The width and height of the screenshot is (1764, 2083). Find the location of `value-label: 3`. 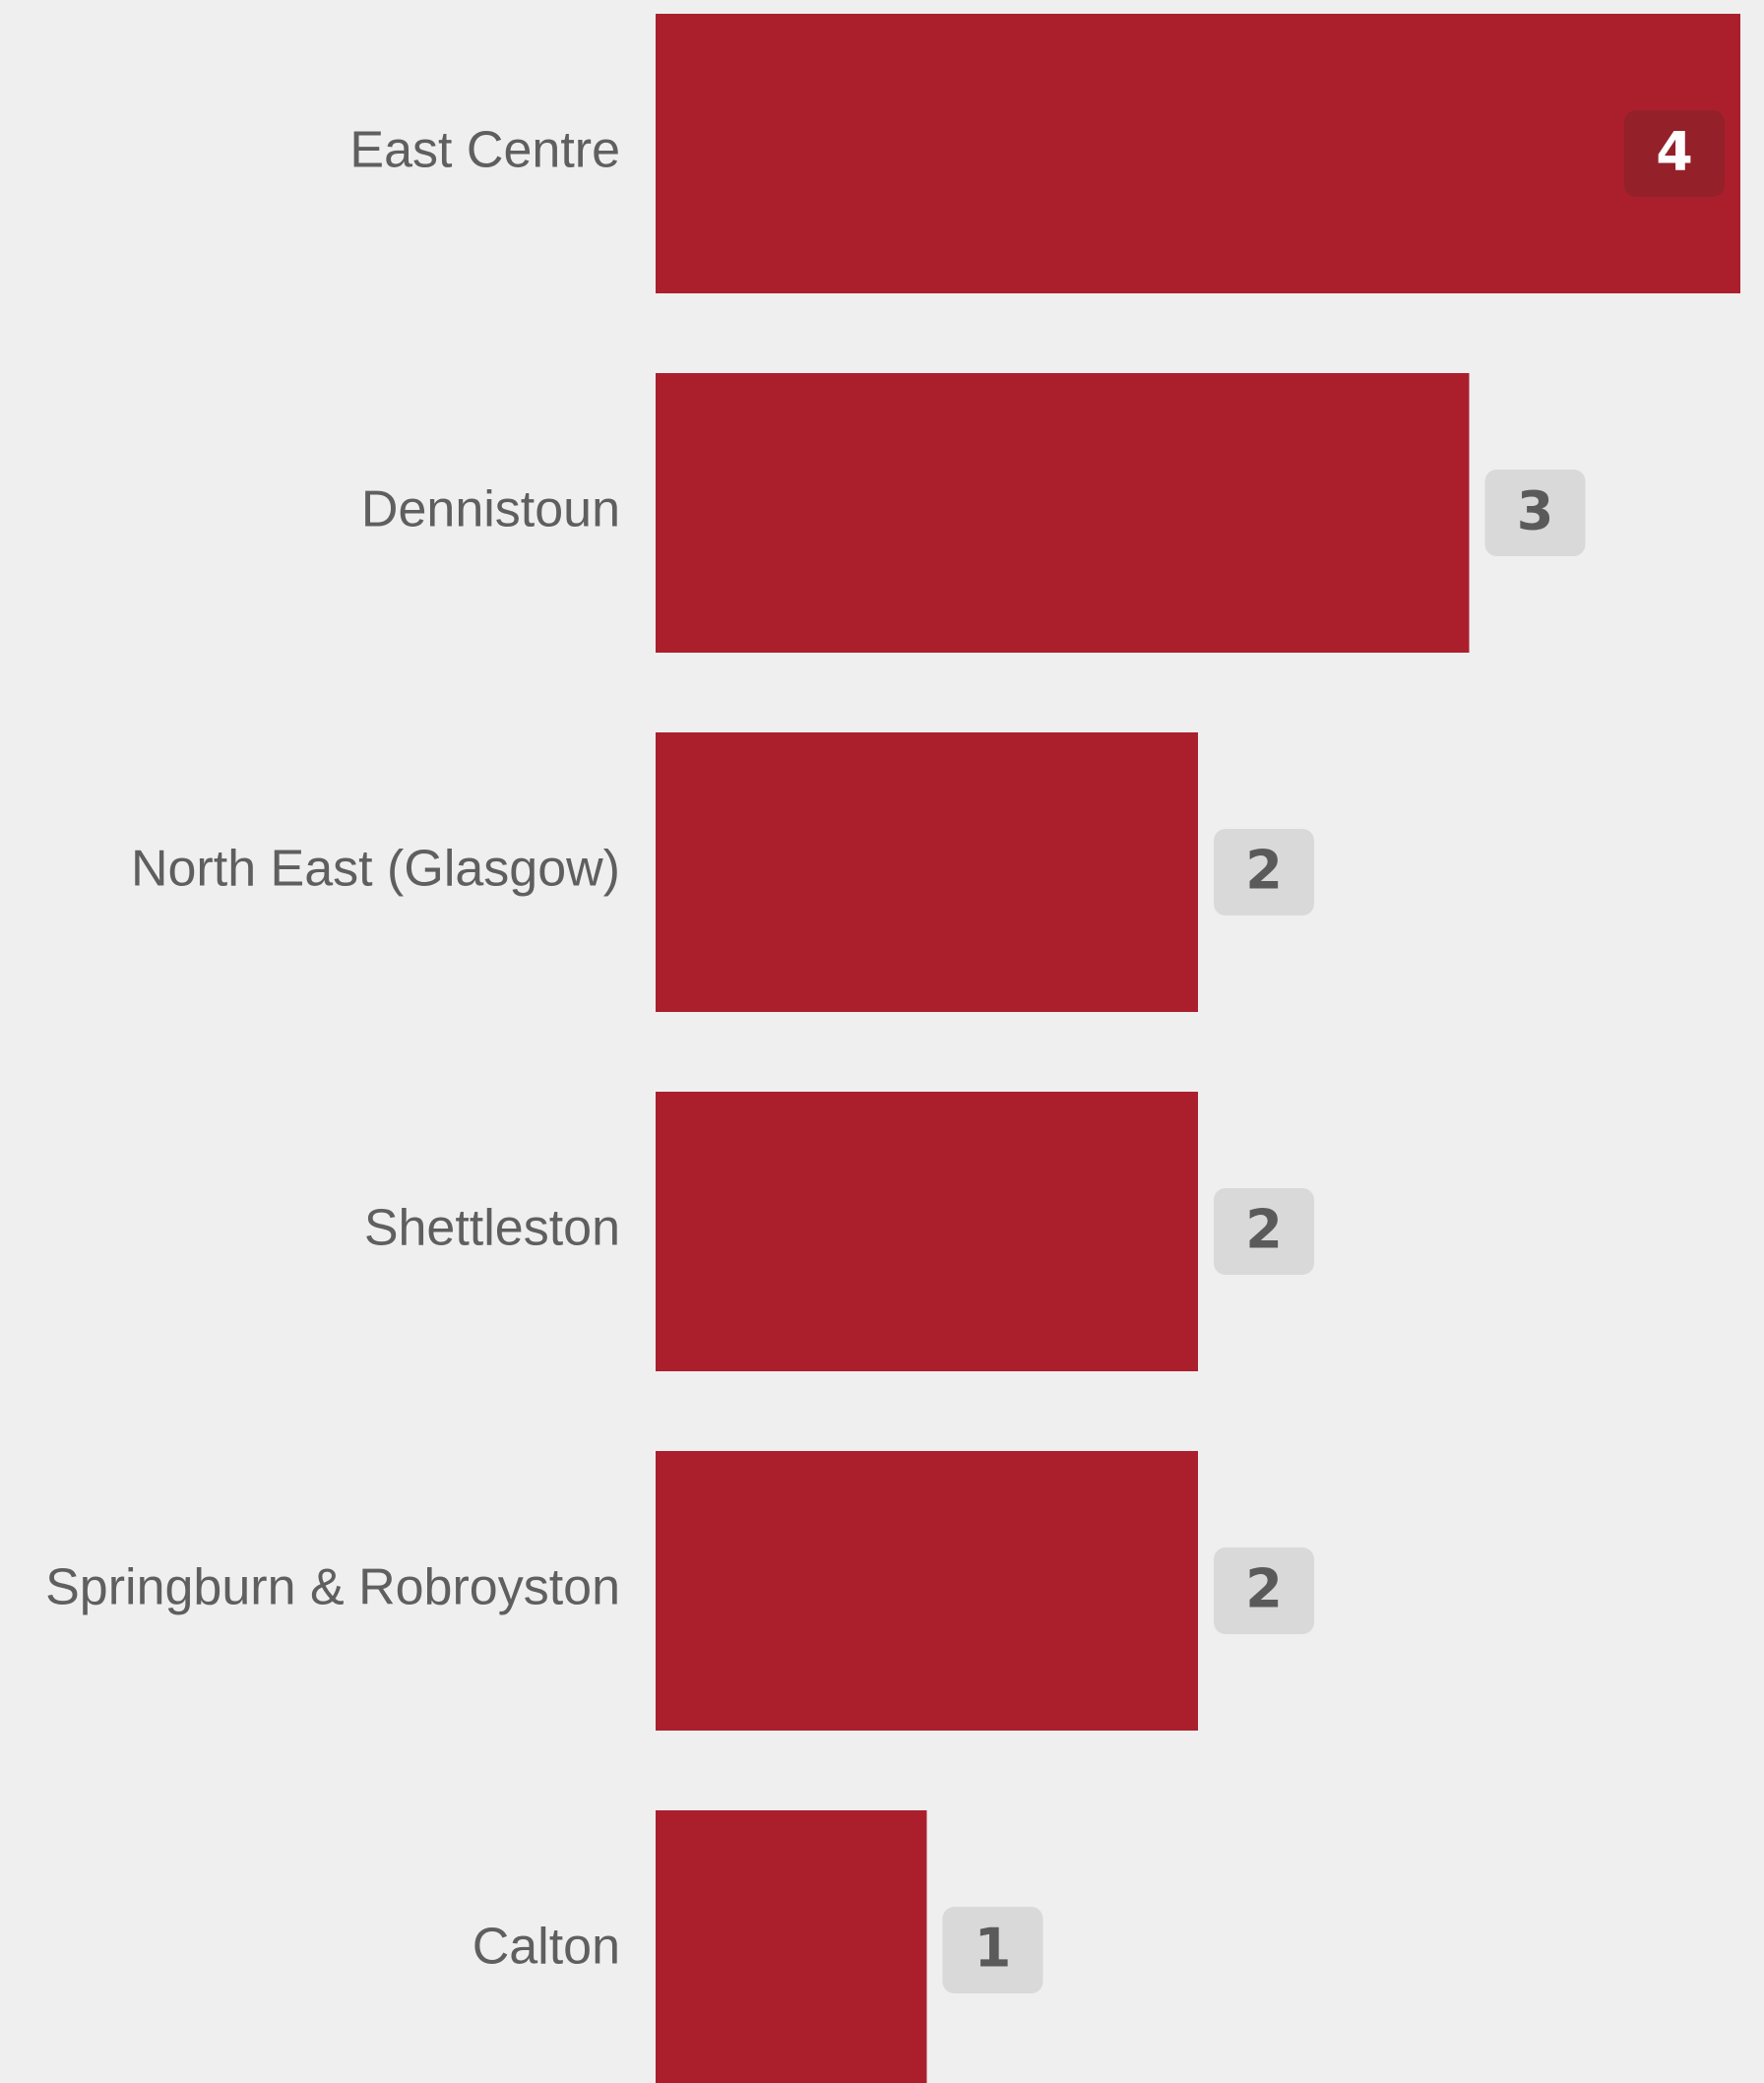

value-label: 3 is located at coordinates (1535, 511).